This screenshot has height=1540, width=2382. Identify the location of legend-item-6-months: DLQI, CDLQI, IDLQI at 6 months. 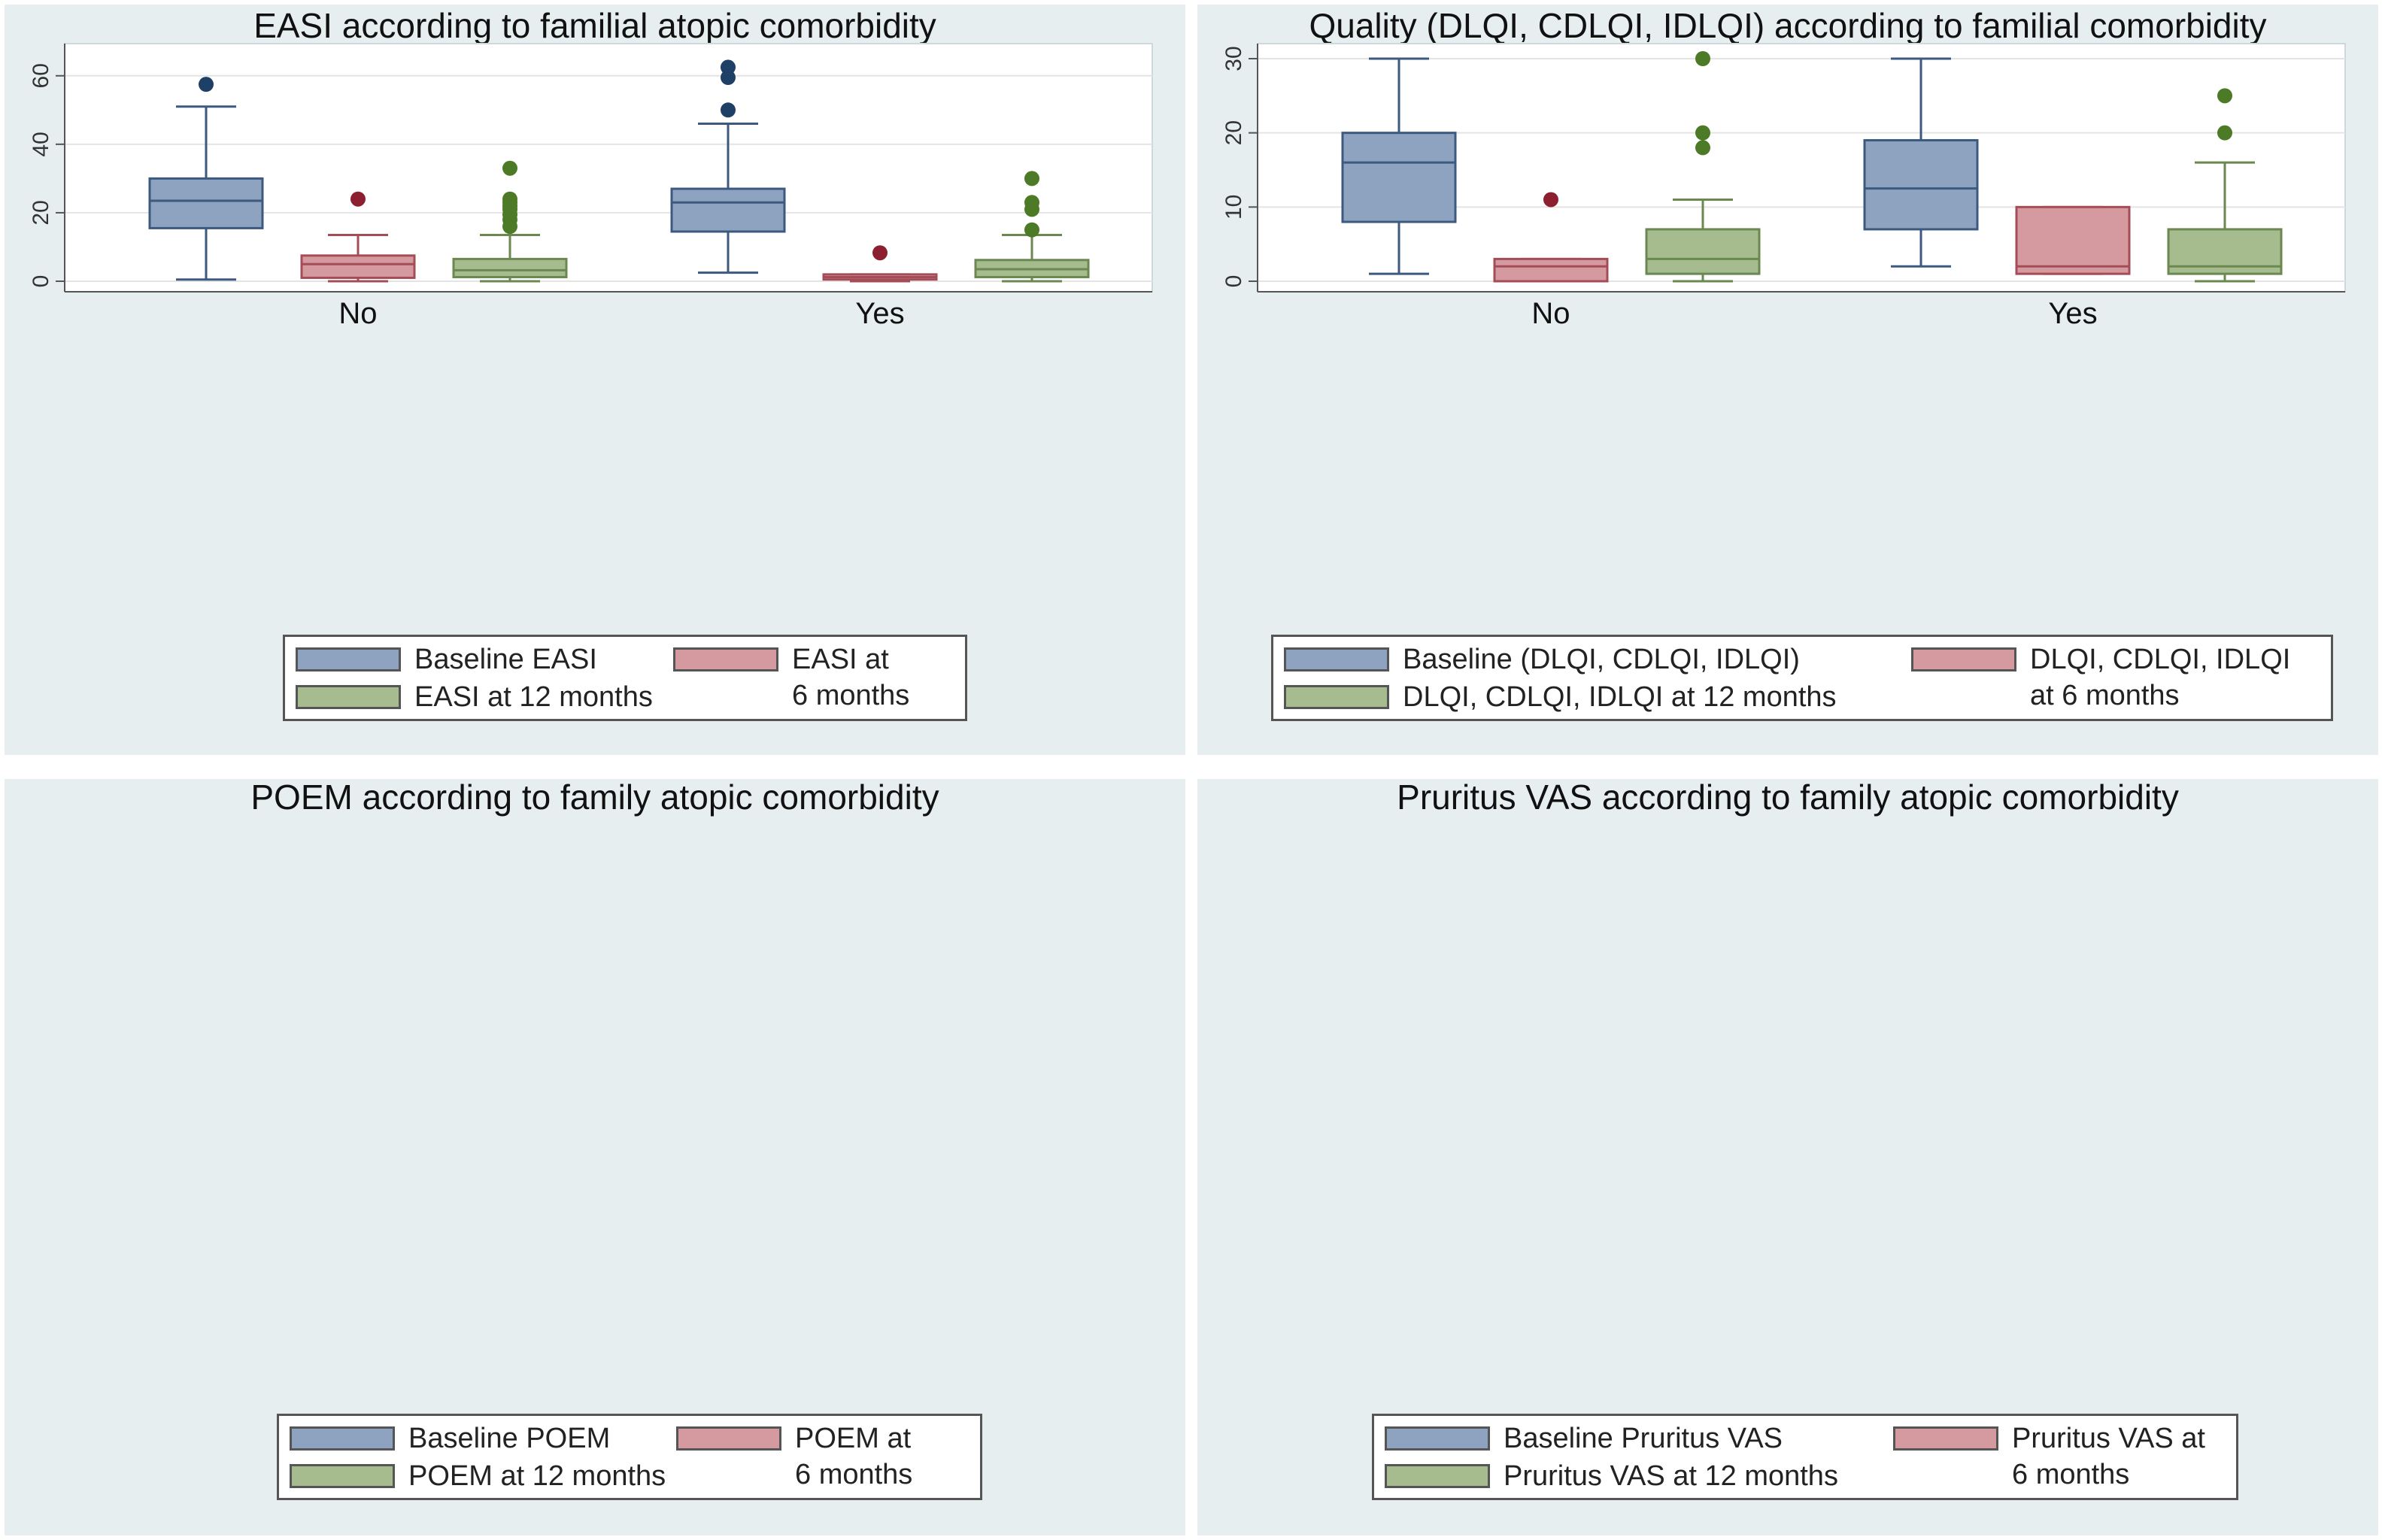
(2100, 677).